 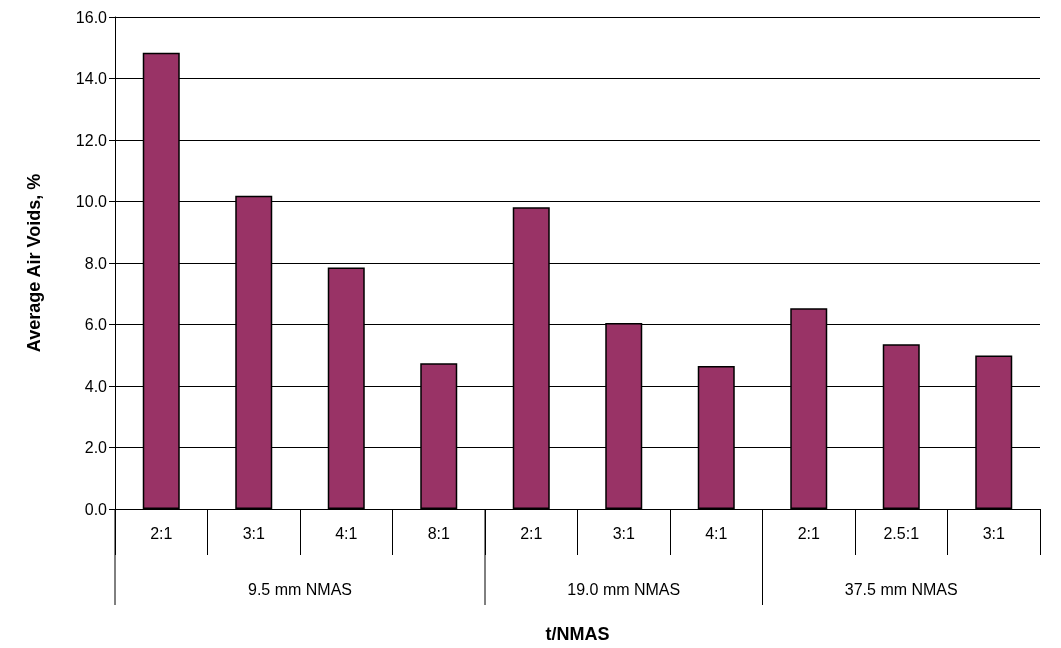 I want to click on text: 19.0 mm NMAS, so click(x=624, y=589).